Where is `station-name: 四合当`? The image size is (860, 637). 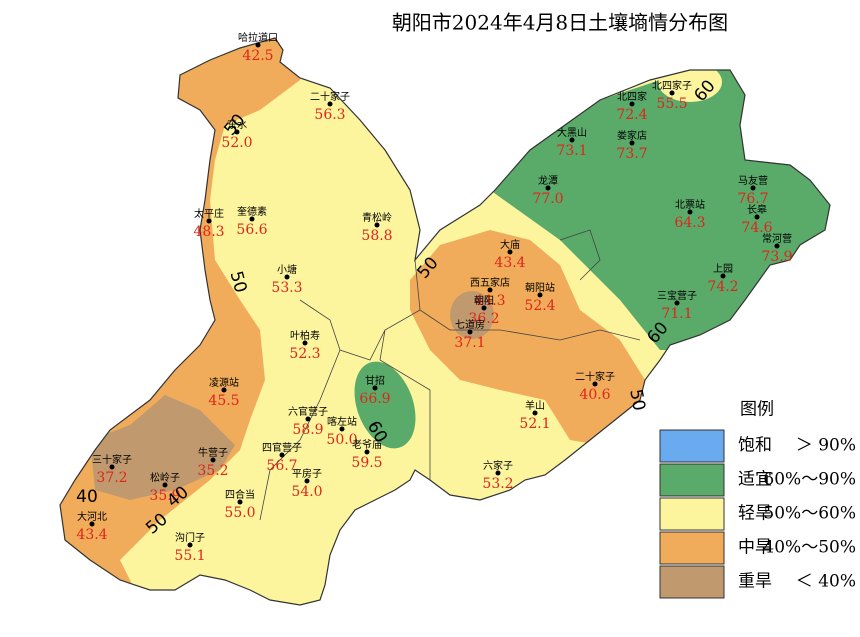
station-name: 四合当 is located at coordinates (240, 494).